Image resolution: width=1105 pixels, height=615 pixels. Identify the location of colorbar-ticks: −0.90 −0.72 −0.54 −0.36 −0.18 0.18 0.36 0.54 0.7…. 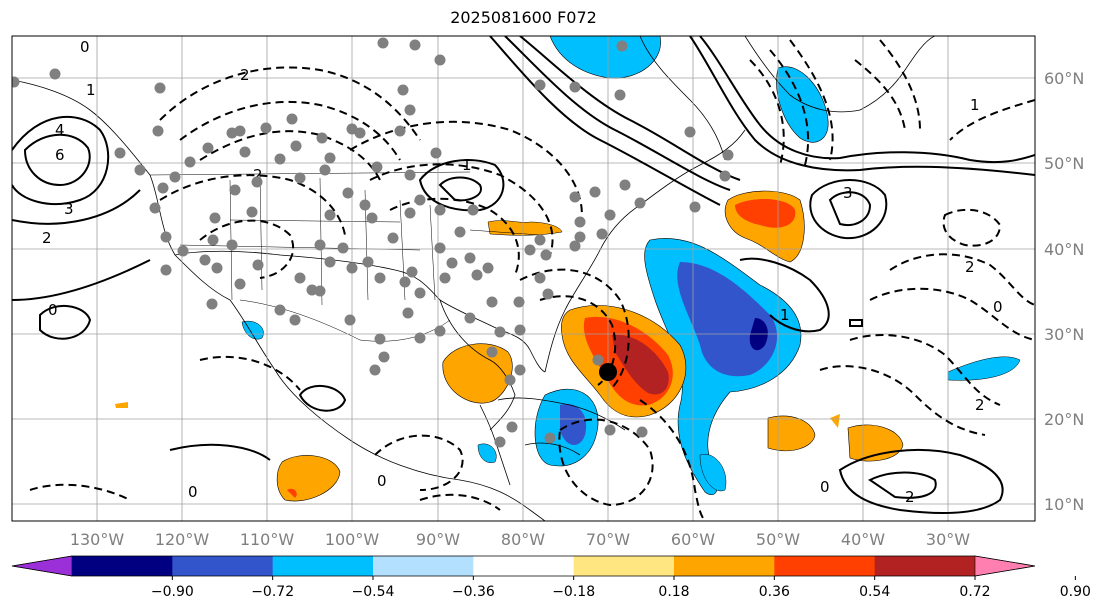
(621, 588).